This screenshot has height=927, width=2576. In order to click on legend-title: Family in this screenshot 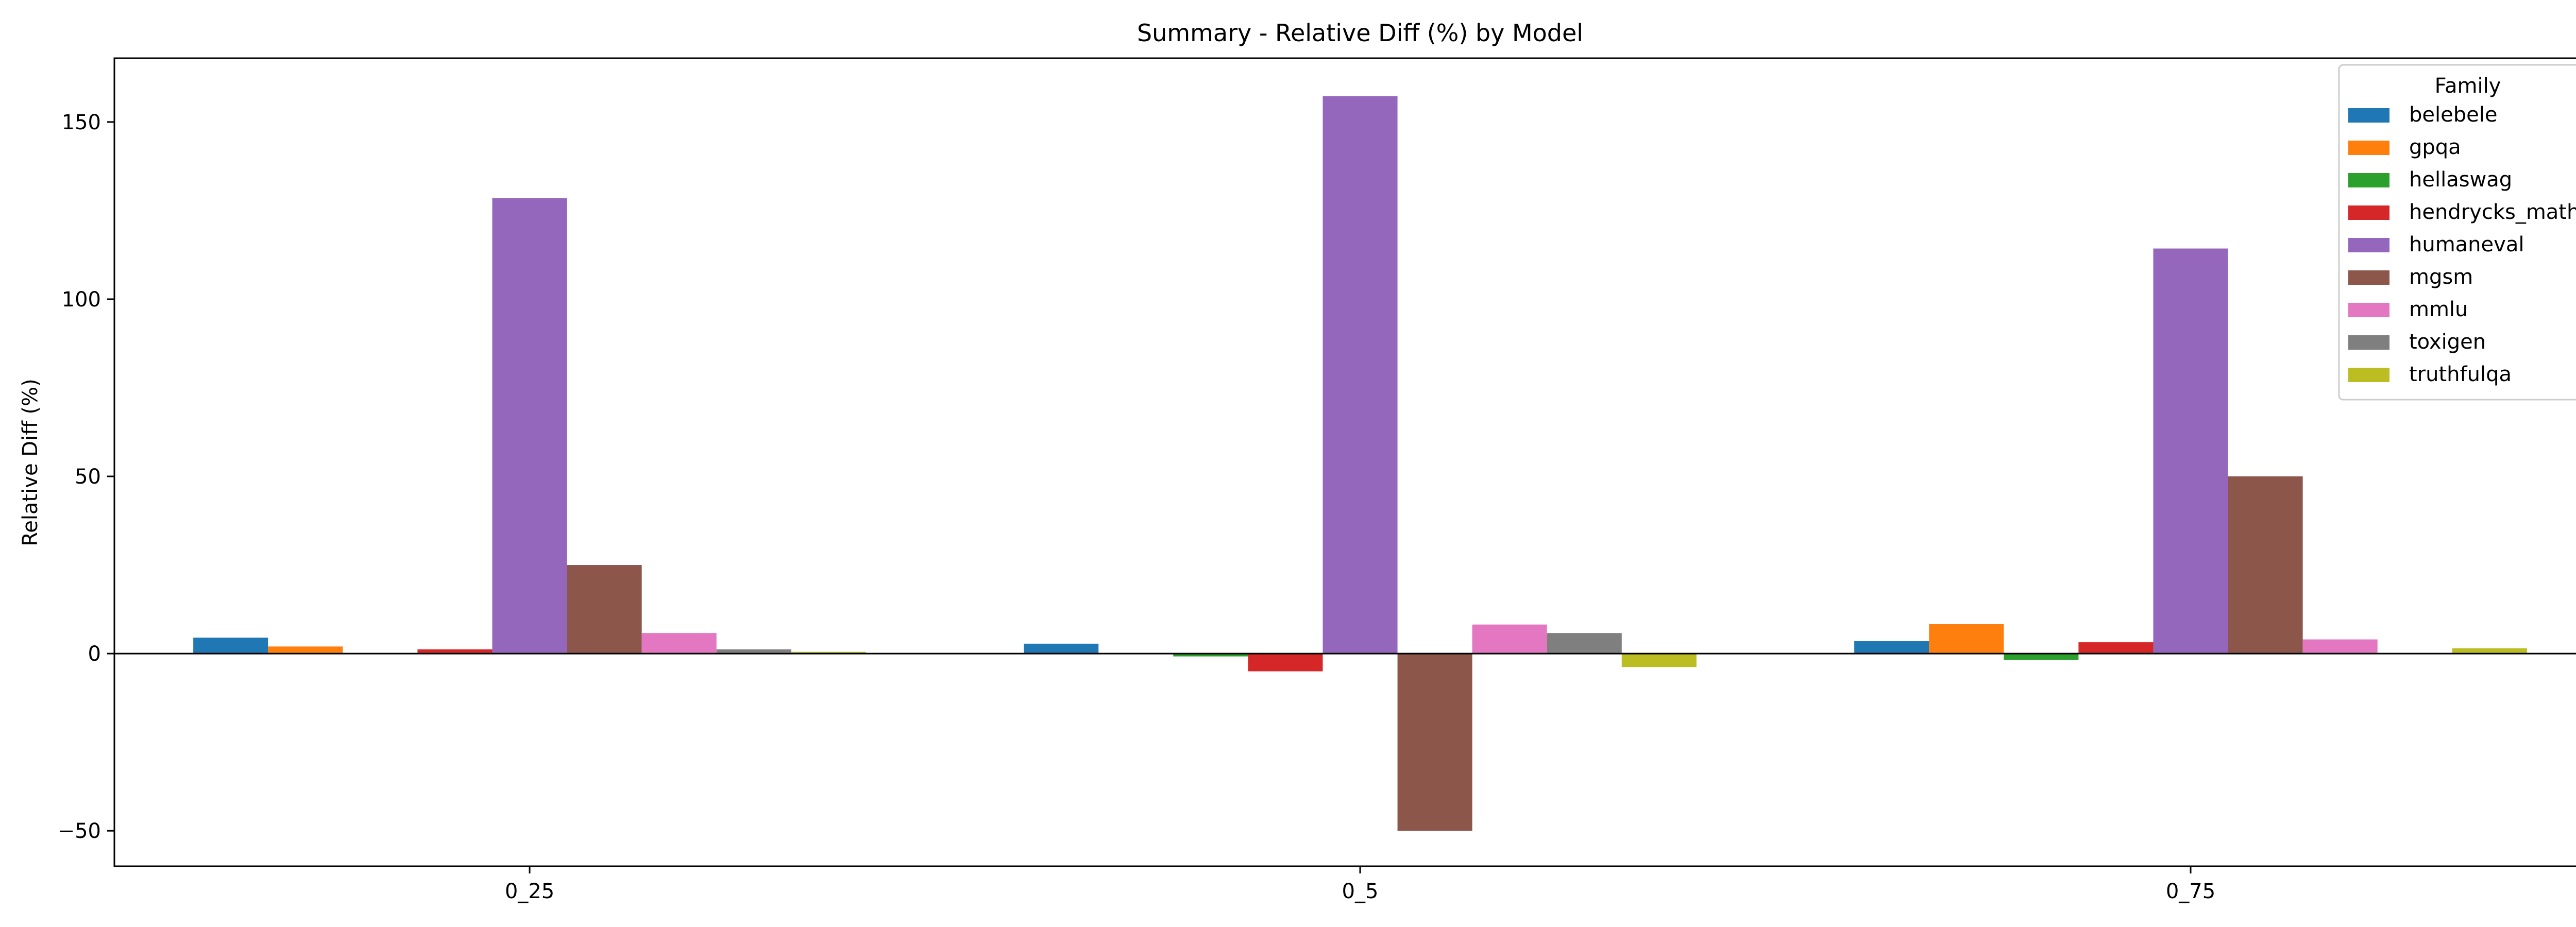, I will do `click(2468, 86)`.